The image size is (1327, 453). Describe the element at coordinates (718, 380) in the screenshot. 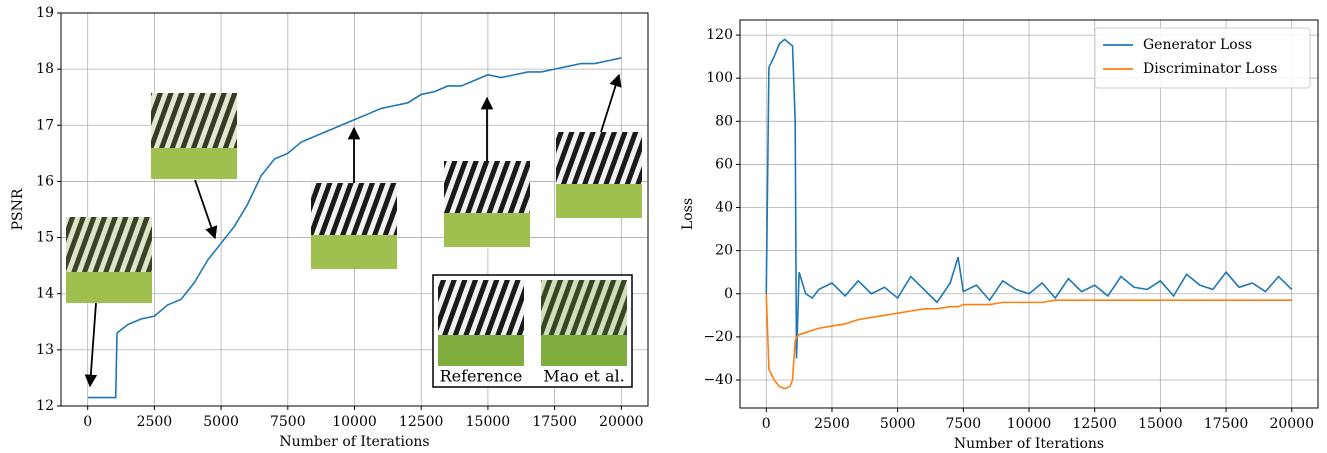

I see `y-tick-label: −40` at that location.